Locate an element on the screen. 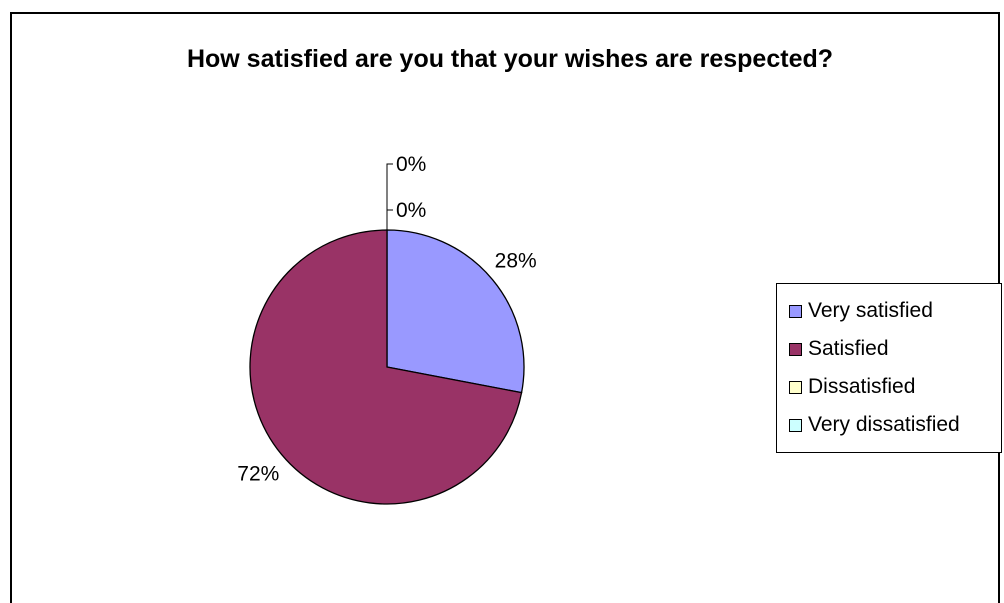 The height and width of the screenshot is (603, 1004). legend-label: Dissatisfied is located at coordinates (862, 386).